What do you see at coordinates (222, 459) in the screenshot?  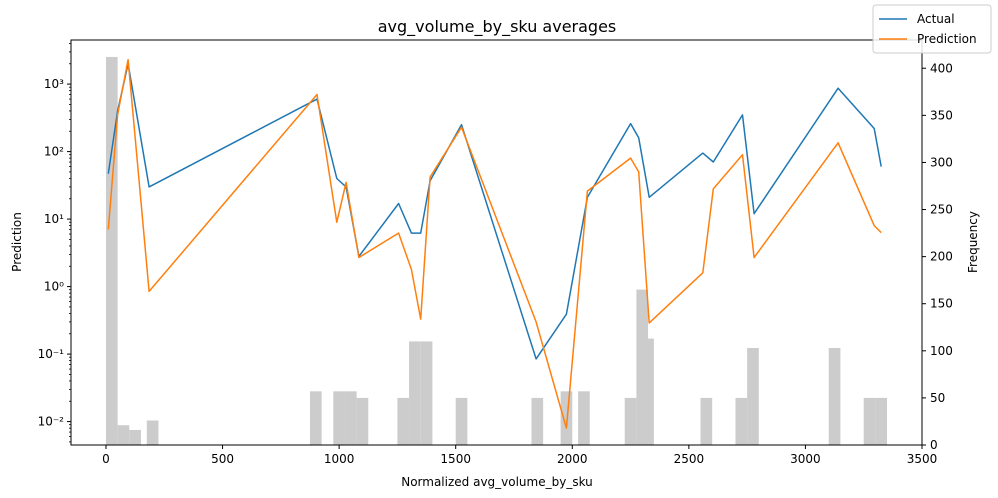 I see `x-tick-label: 500` at bounding box center [222, 459].